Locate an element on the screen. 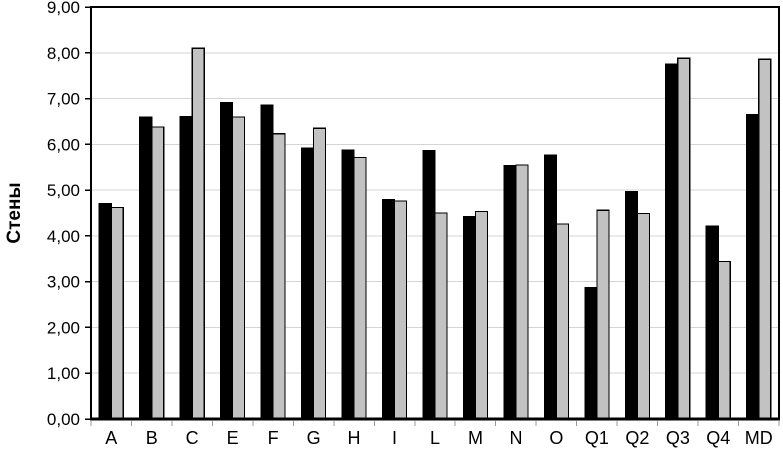 Image resolution: width=783 pixels, height=456 pixels. x-tick-label: MD is located at coordinates (759, 438).